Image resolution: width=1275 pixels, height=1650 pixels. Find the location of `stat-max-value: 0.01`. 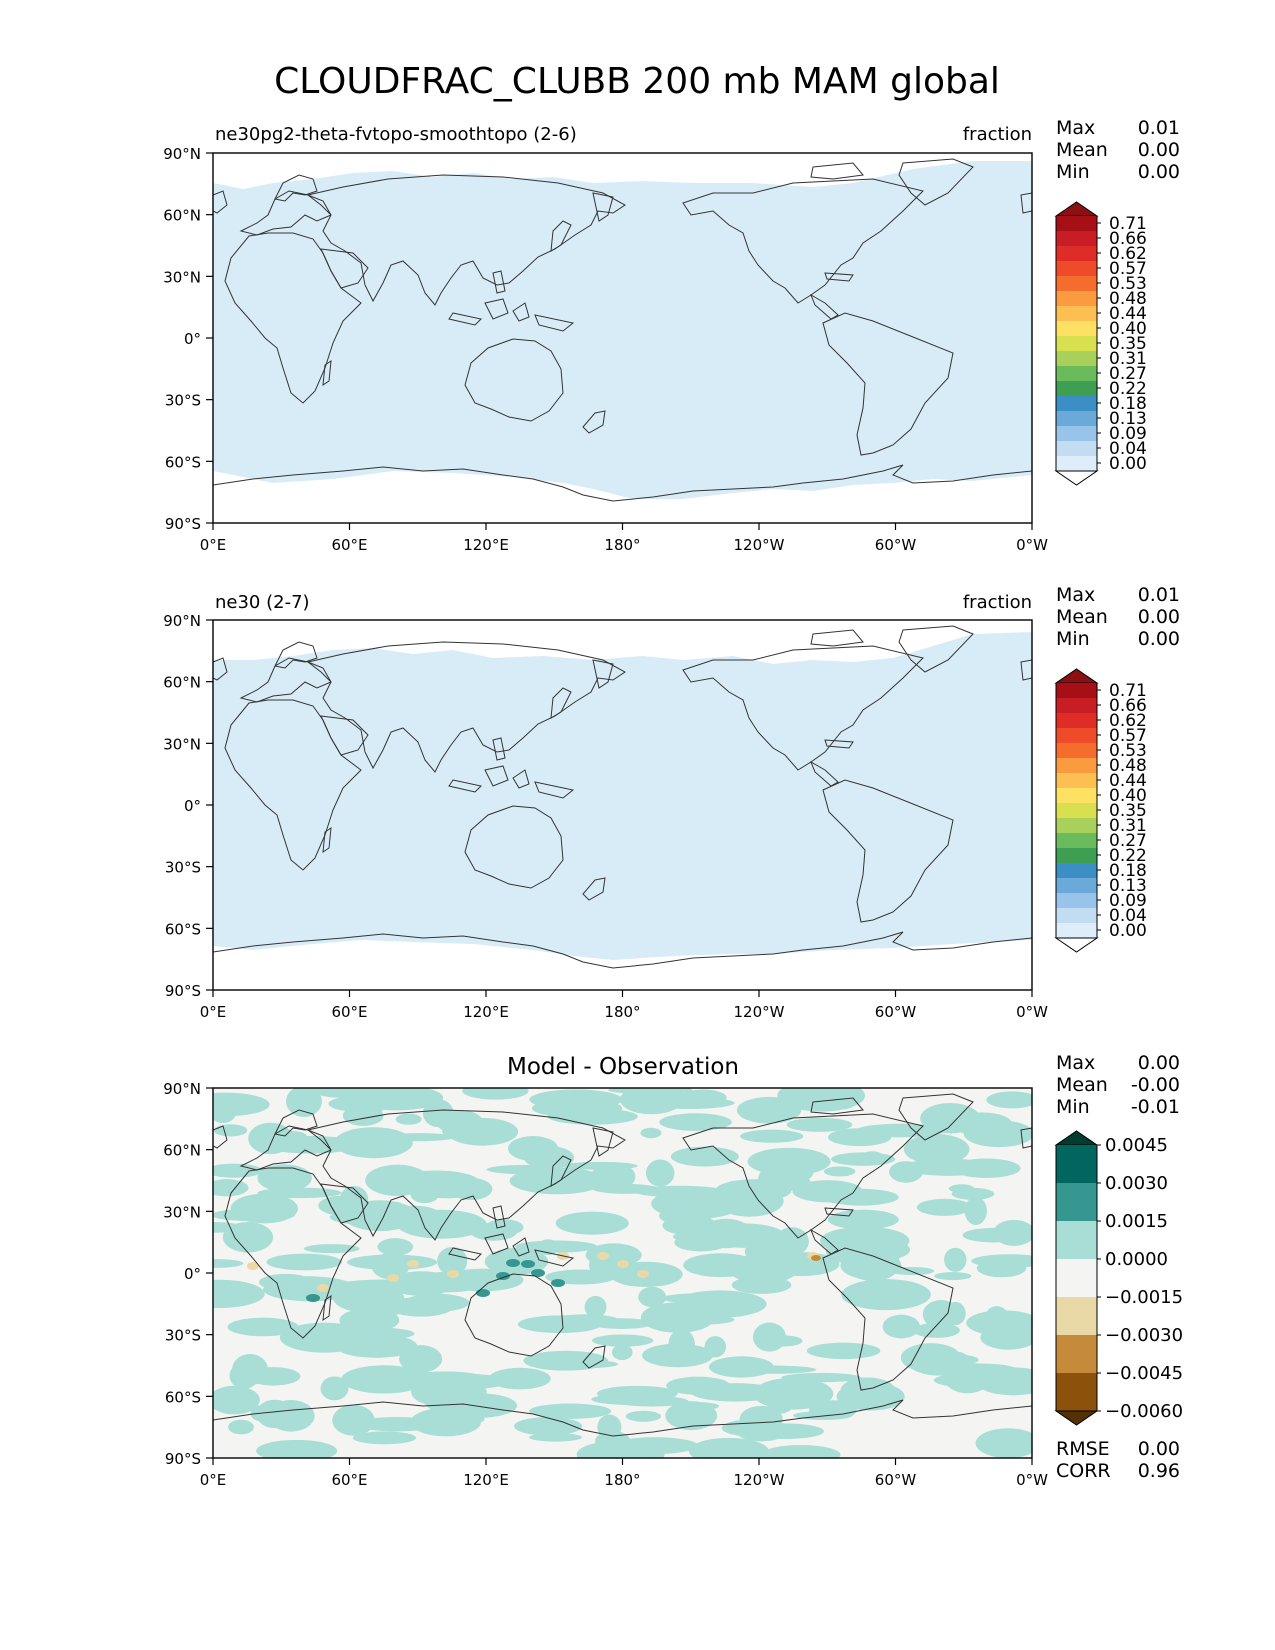

stat-max-value: 0.01 is located at coordinates (1159, 128).